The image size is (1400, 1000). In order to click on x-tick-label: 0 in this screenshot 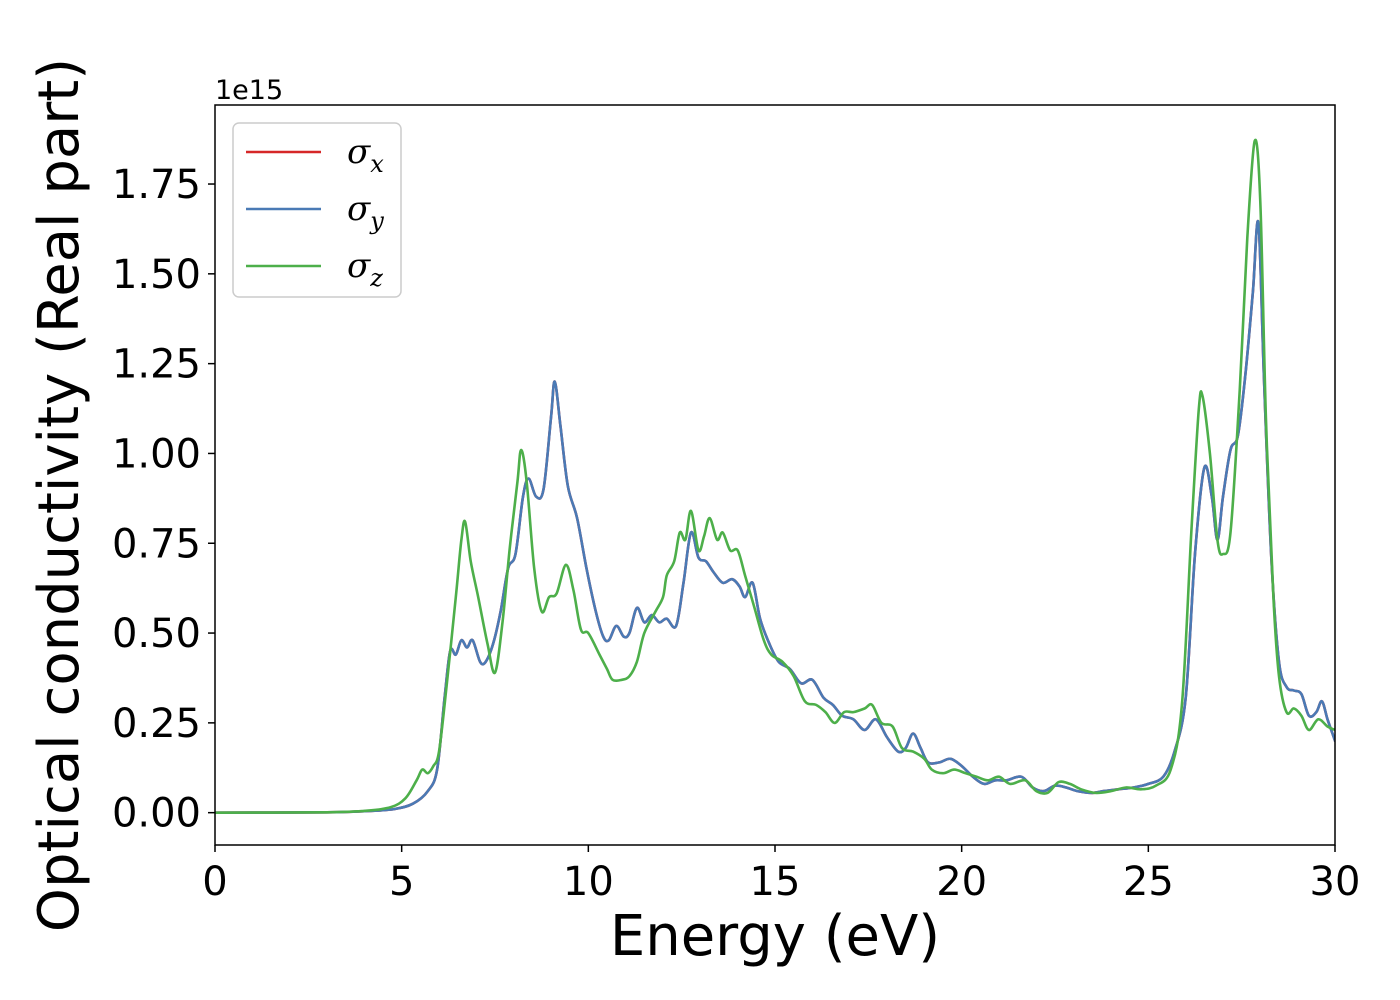, I will do `click(214, 882)`.